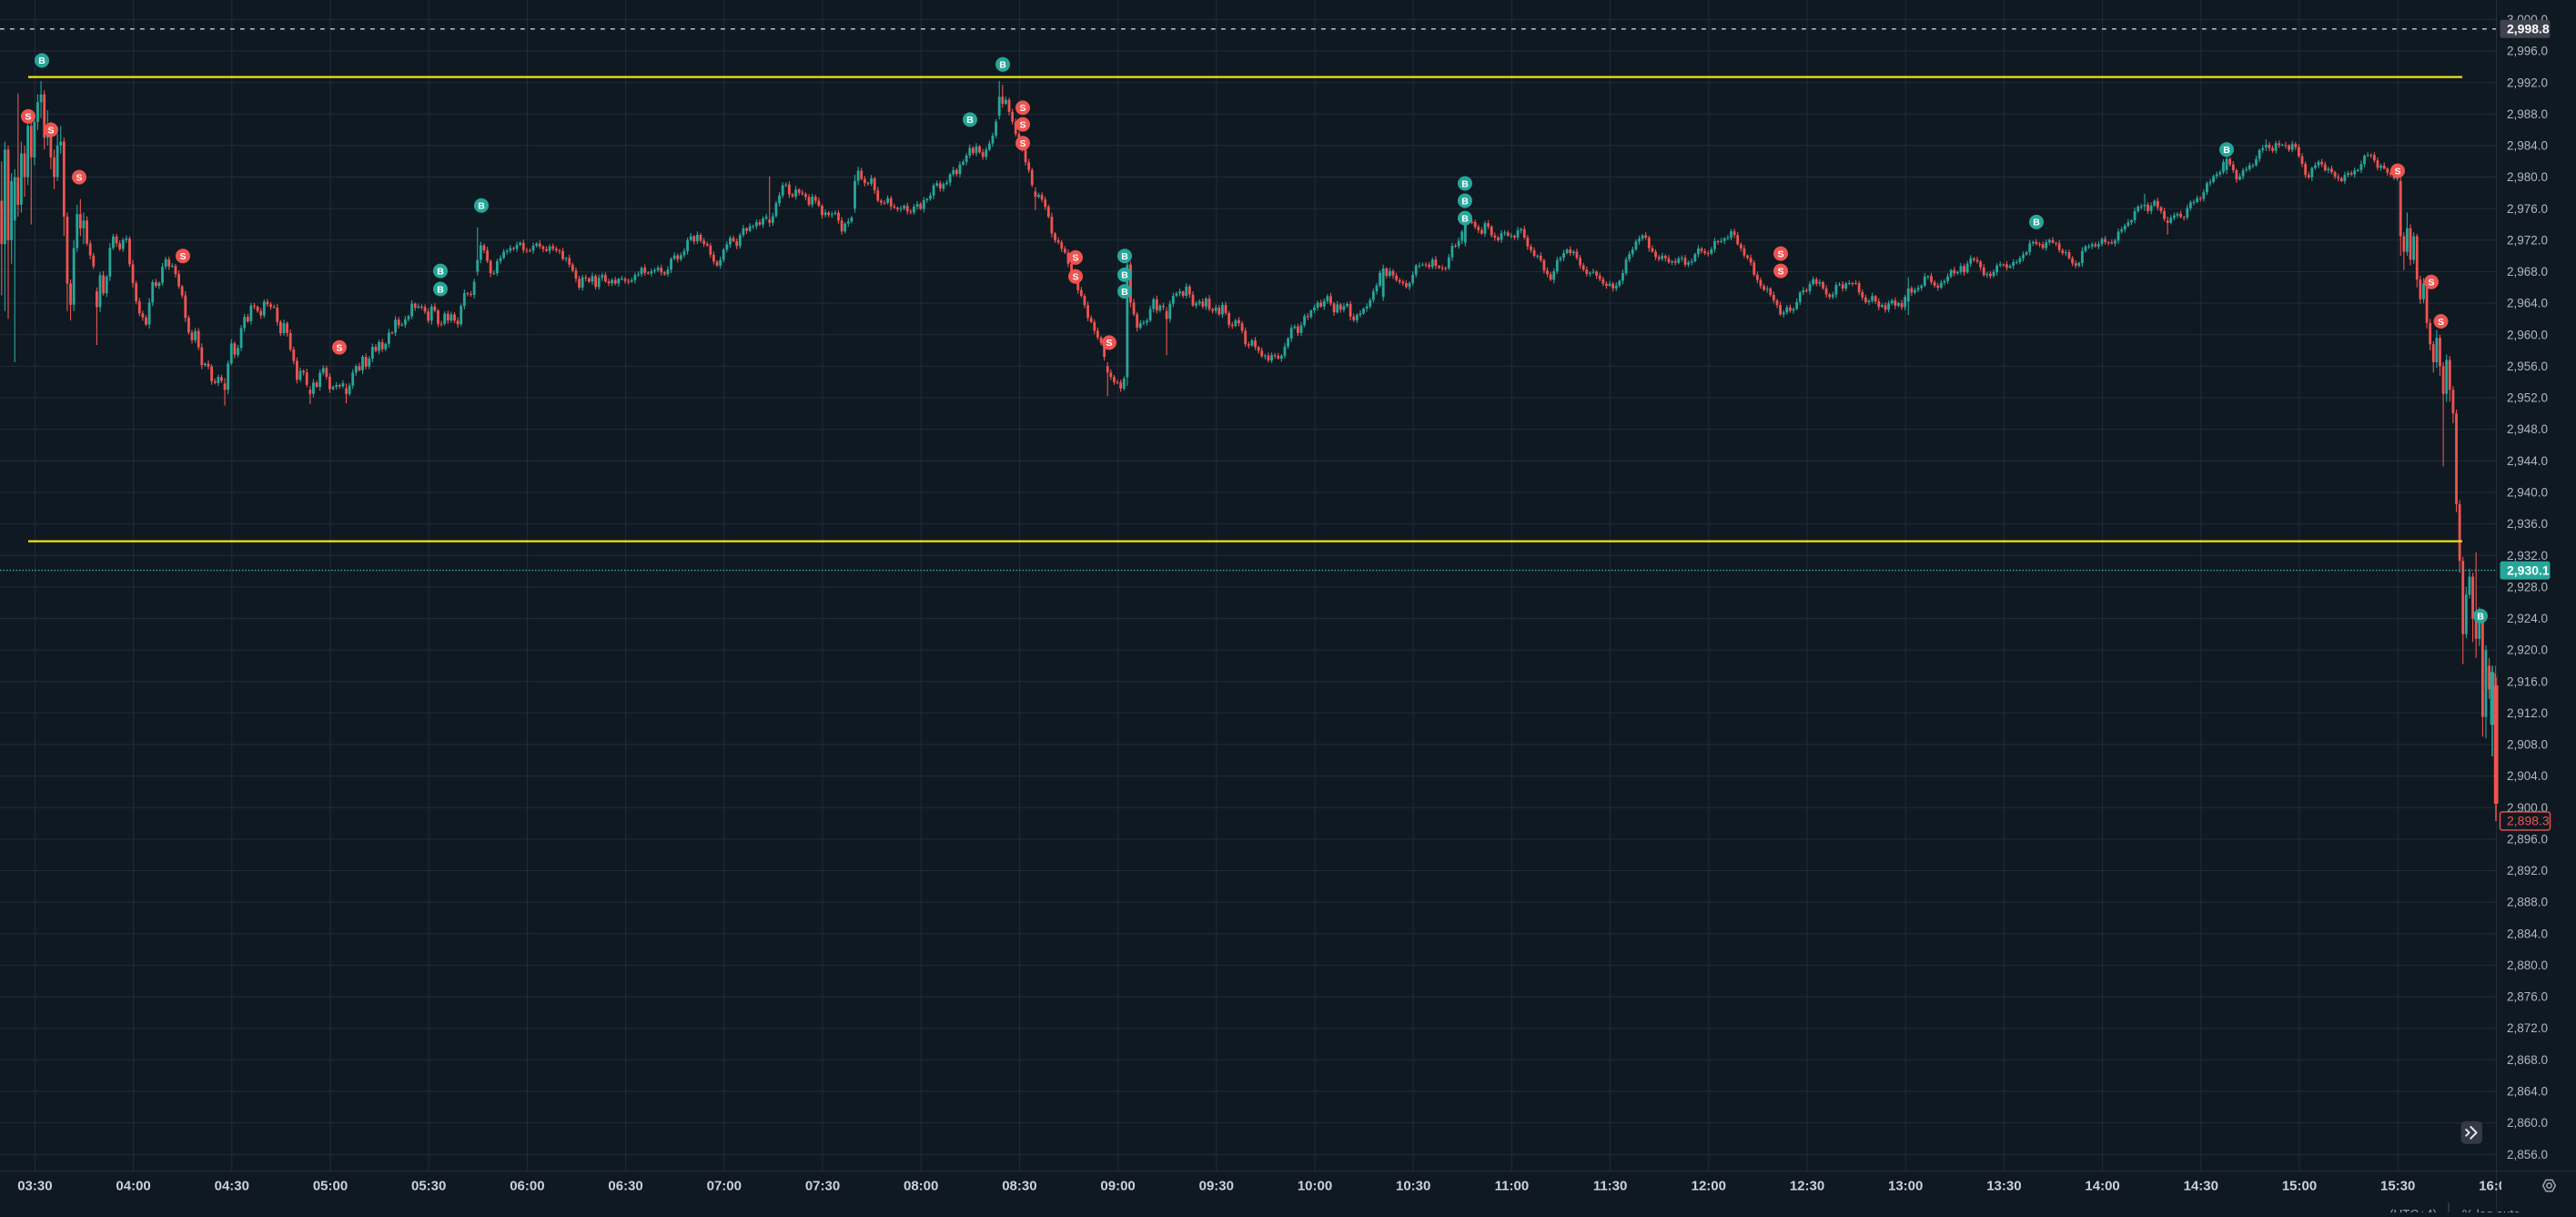 The width and height of the screenshot is (2576, 1217). What do you see at coordinates (2397, 1186) in the screenshot?
I see `svg-text: 15:30` at bounding box center [2397, 1186].